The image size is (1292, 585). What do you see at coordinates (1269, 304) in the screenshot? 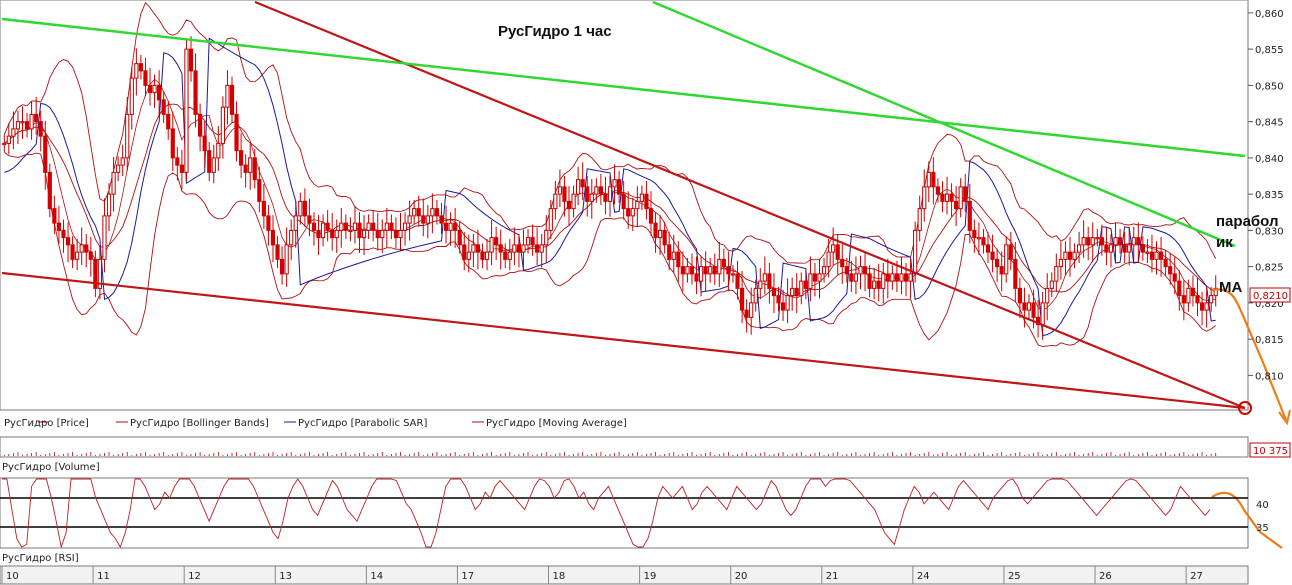
I see `price-tick-label: 0,820` at bounding box center [1269, 304].